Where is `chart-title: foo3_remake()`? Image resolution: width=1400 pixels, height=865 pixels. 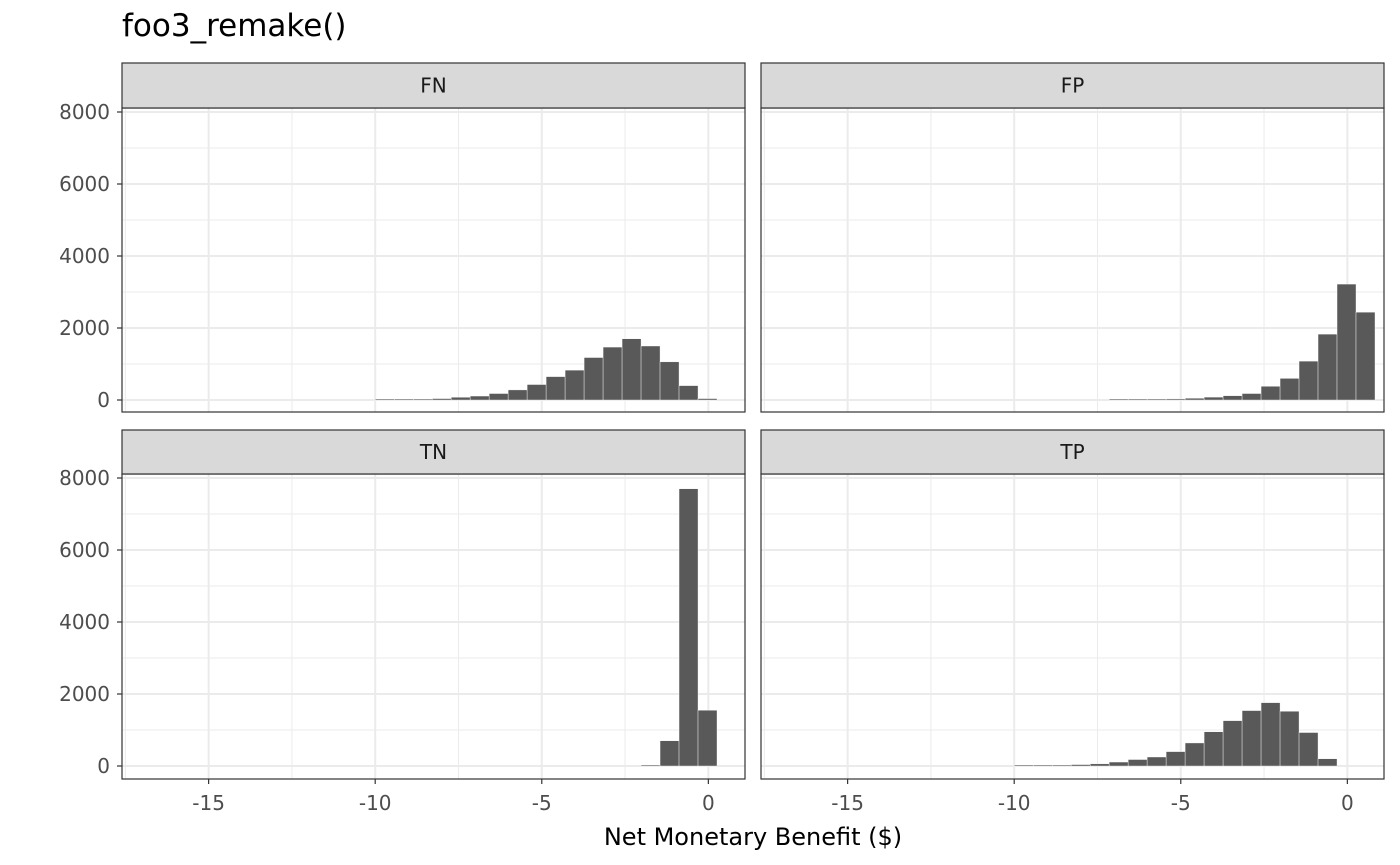 chart-title: foo3_remake() is located at coordinates (234, 26).